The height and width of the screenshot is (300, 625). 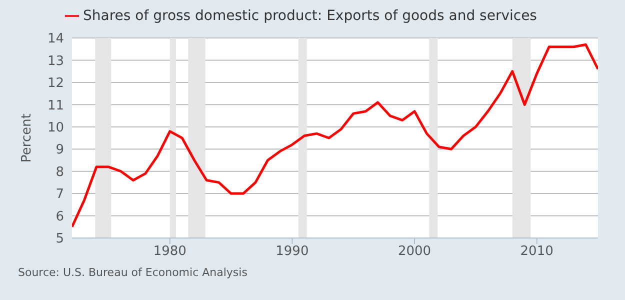 I want to click on y-tick-label: 5, so click(x=60, y=239).